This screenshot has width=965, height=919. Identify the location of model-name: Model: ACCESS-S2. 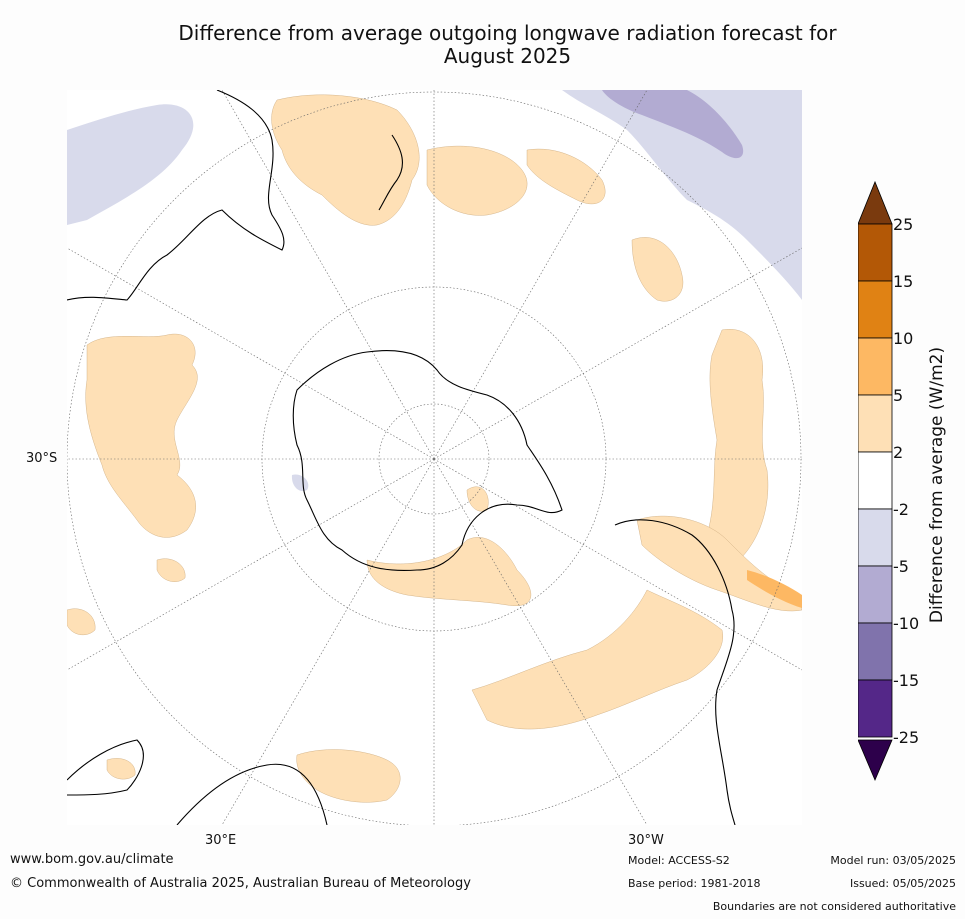
(679, 860).